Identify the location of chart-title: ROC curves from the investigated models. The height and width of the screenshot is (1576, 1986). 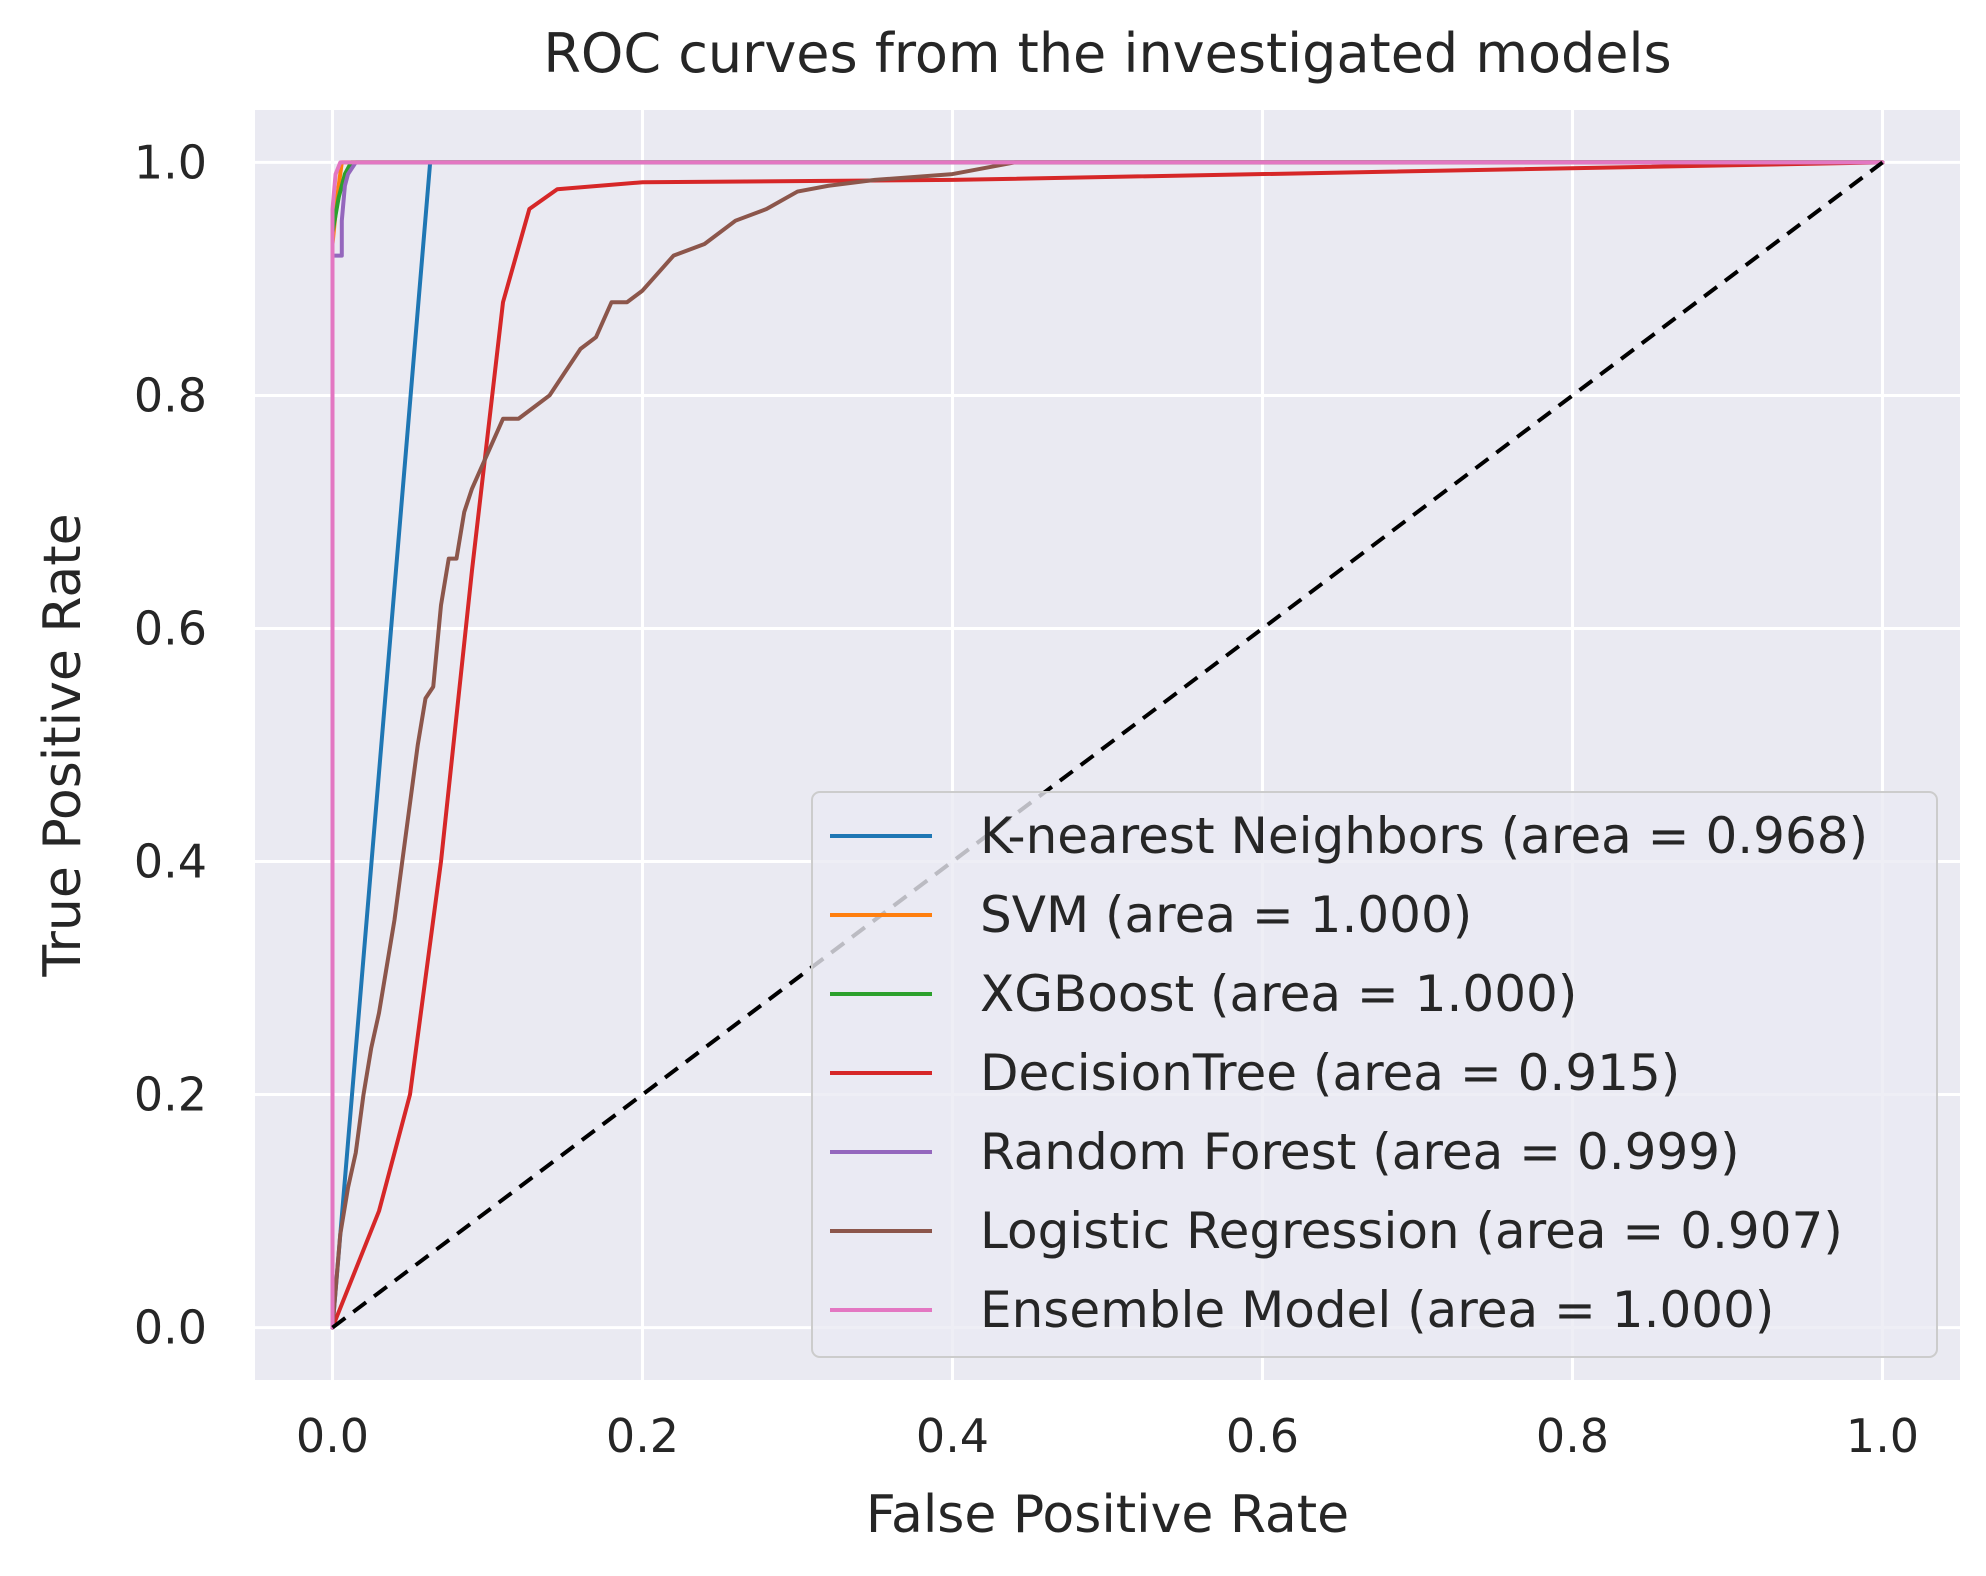
(1107, 53).